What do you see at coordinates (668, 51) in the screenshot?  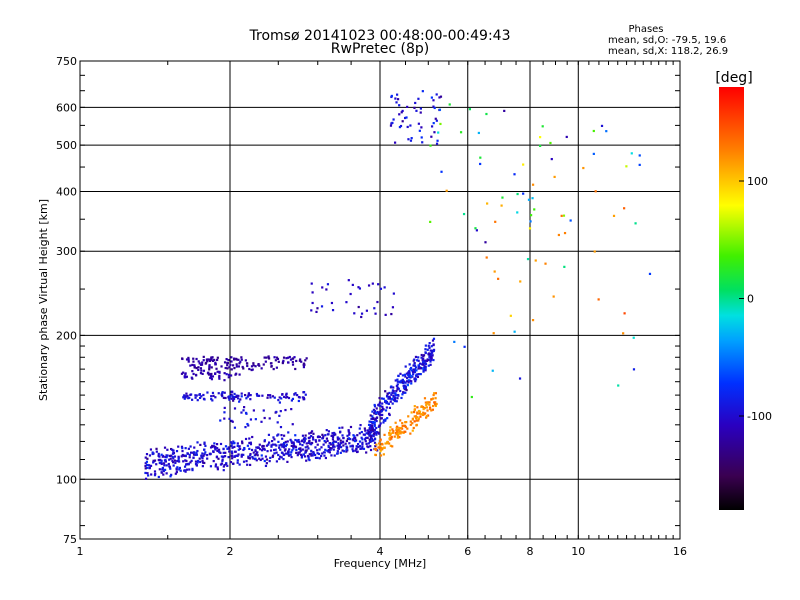 I see `stats-line-x: mean, sd,X: 118.2, 26.9` at bounding box center [668, 51].